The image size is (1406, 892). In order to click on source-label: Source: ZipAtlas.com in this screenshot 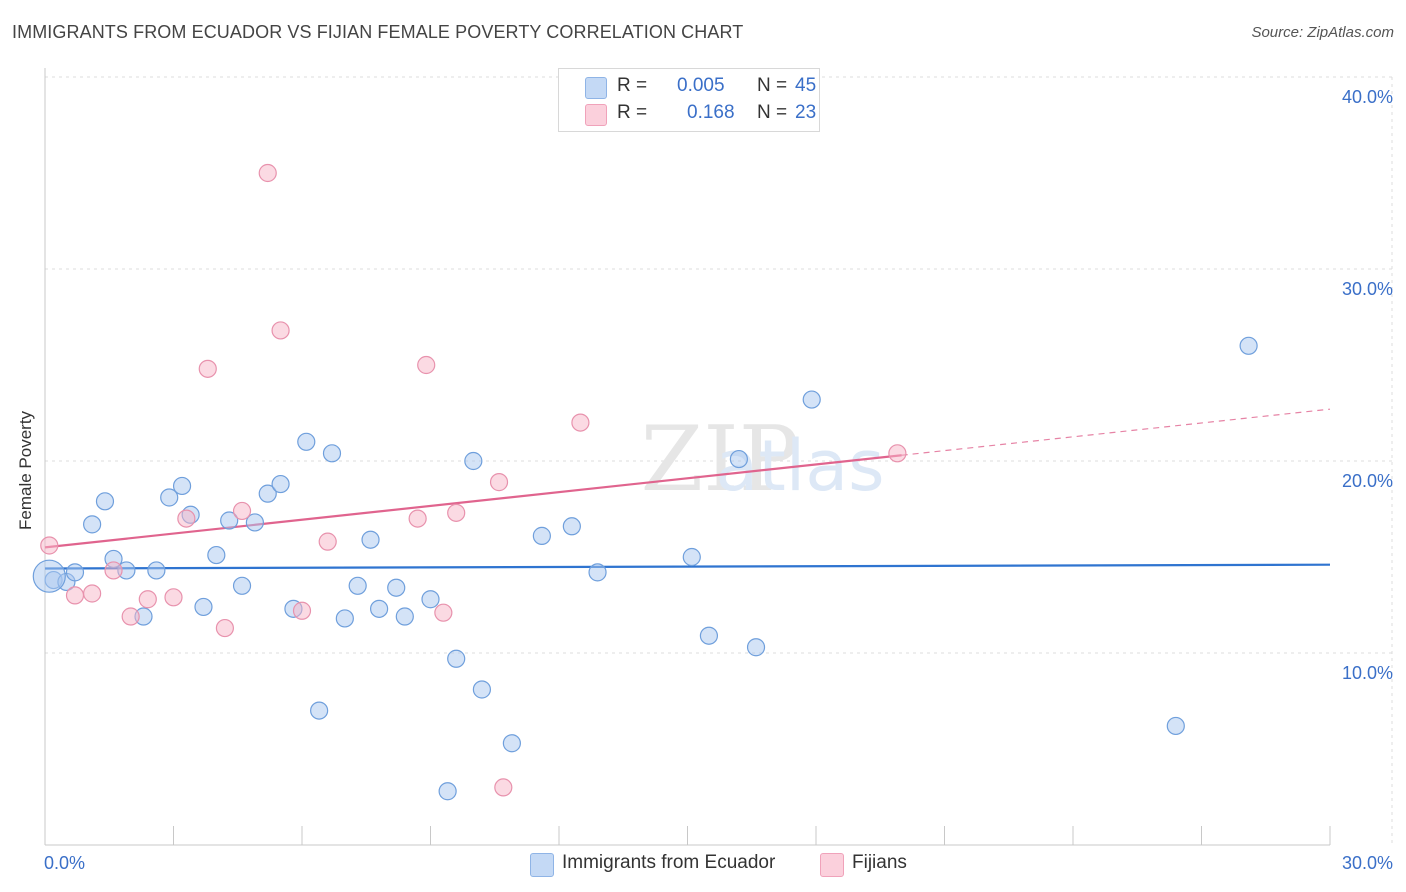, I will do `click(1322, 32)`.